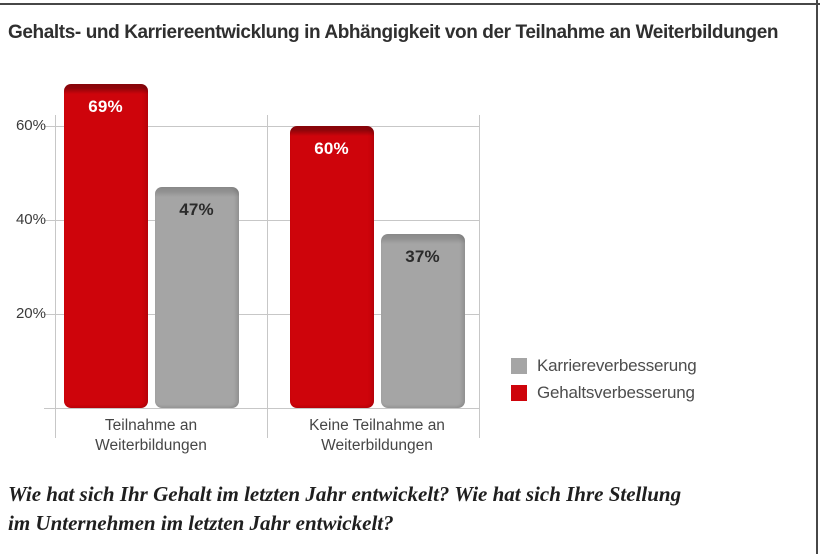  What do you see at coordinates (151, 436) in the screenshot?
I see `x-axis-category-label: Teilnahme an Weiterbildungen` at bounding box center [151, 436].